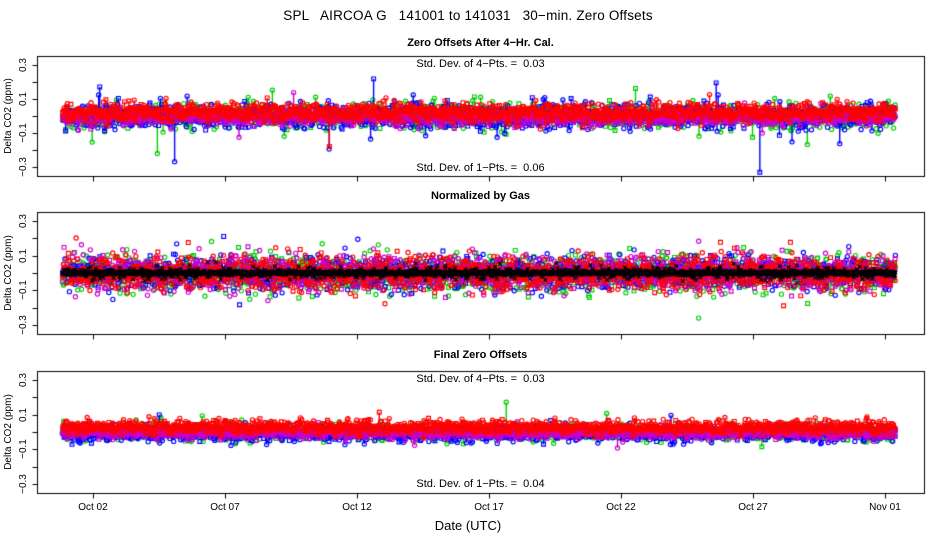 This screenshot has width=936, height=540. I want to click on panel1-stddev-1pt: Std. Dev. of 1−Pts. = 0.06, so click(480, 168).